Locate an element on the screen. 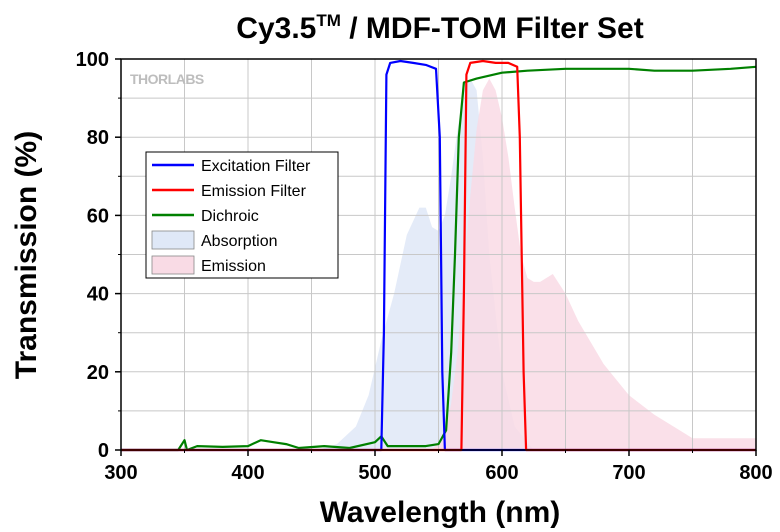  y-tick-label: 100 is located at coordinates (92, 60).